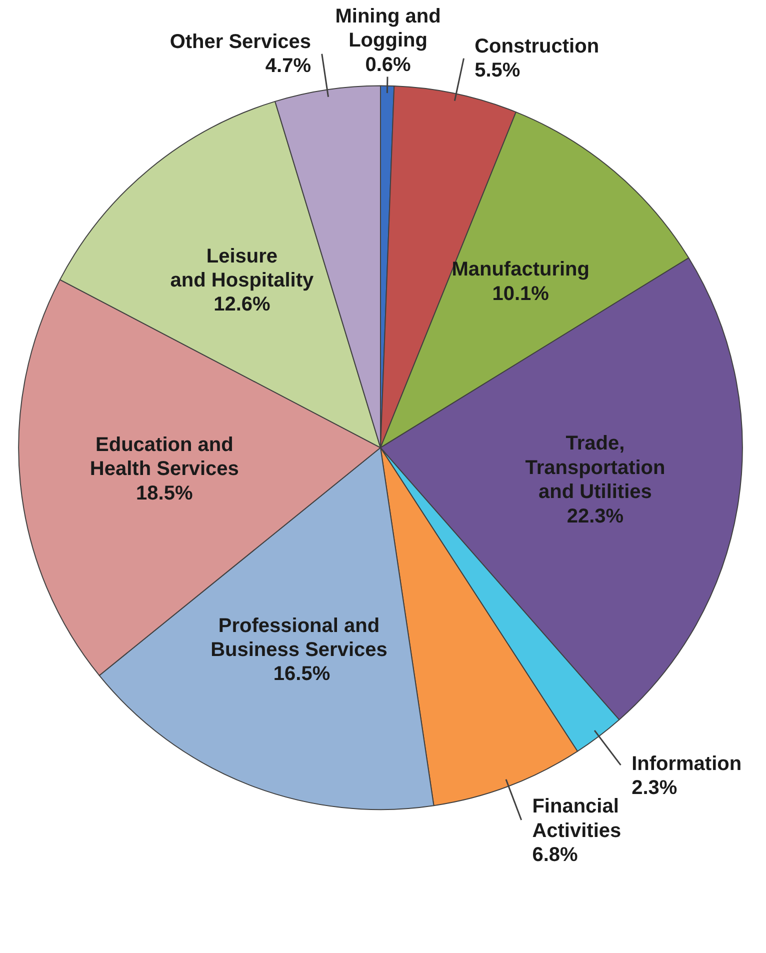 This screenshot has width=766, height=953. Describe the element at coordinates (497, 70) in the screenshot. I see `data-label: 5.5%` at that location.